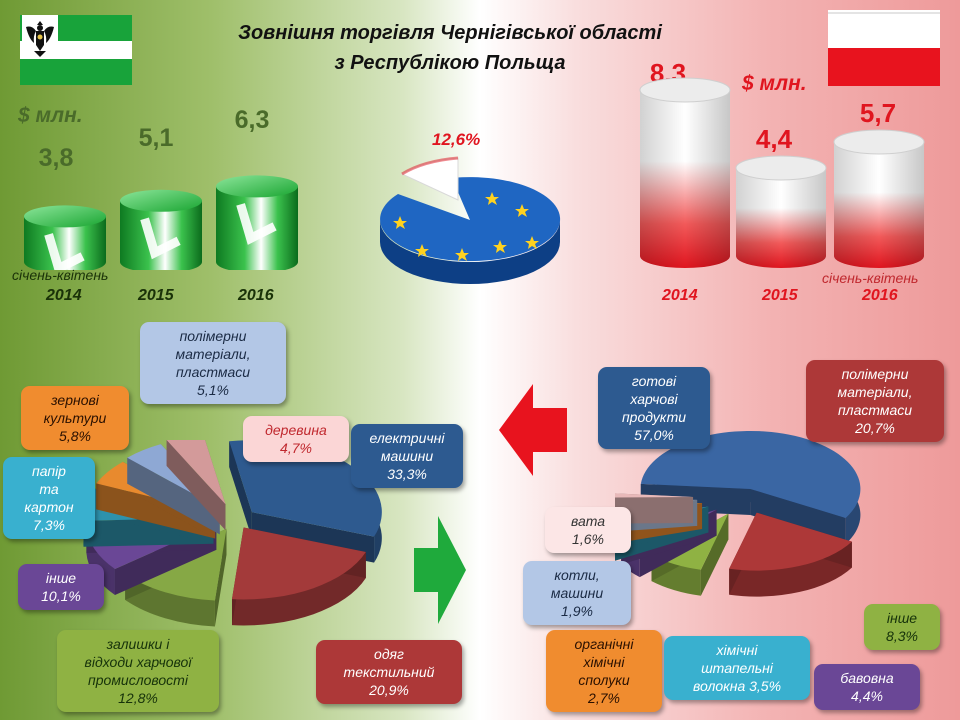 The height and width of the screenshot is (720, 960). Describe the element at coordinates (774, 83) in the screenshot. I see `right-unit-label: $ млн.` at that location.